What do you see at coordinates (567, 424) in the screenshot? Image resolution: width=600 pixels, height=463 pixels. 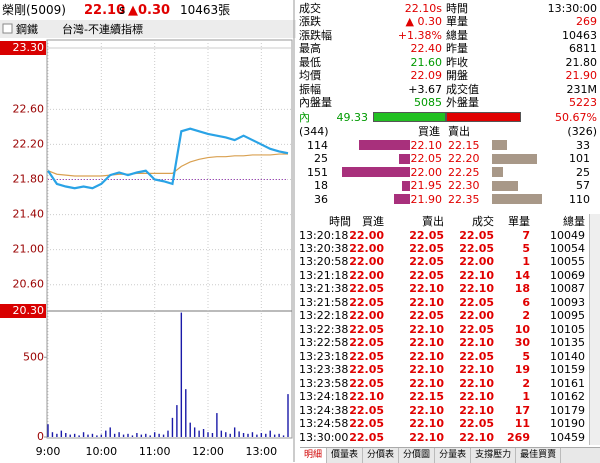 I see `trade-cell: 10190` at bounding box center [567, 424].